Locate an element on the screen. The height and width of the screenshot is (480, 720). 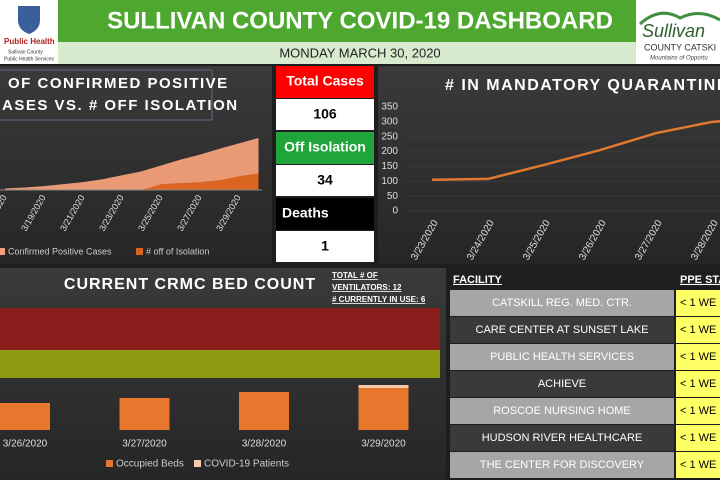
y-tick-label: 300 is located at coordinates (389, 121).